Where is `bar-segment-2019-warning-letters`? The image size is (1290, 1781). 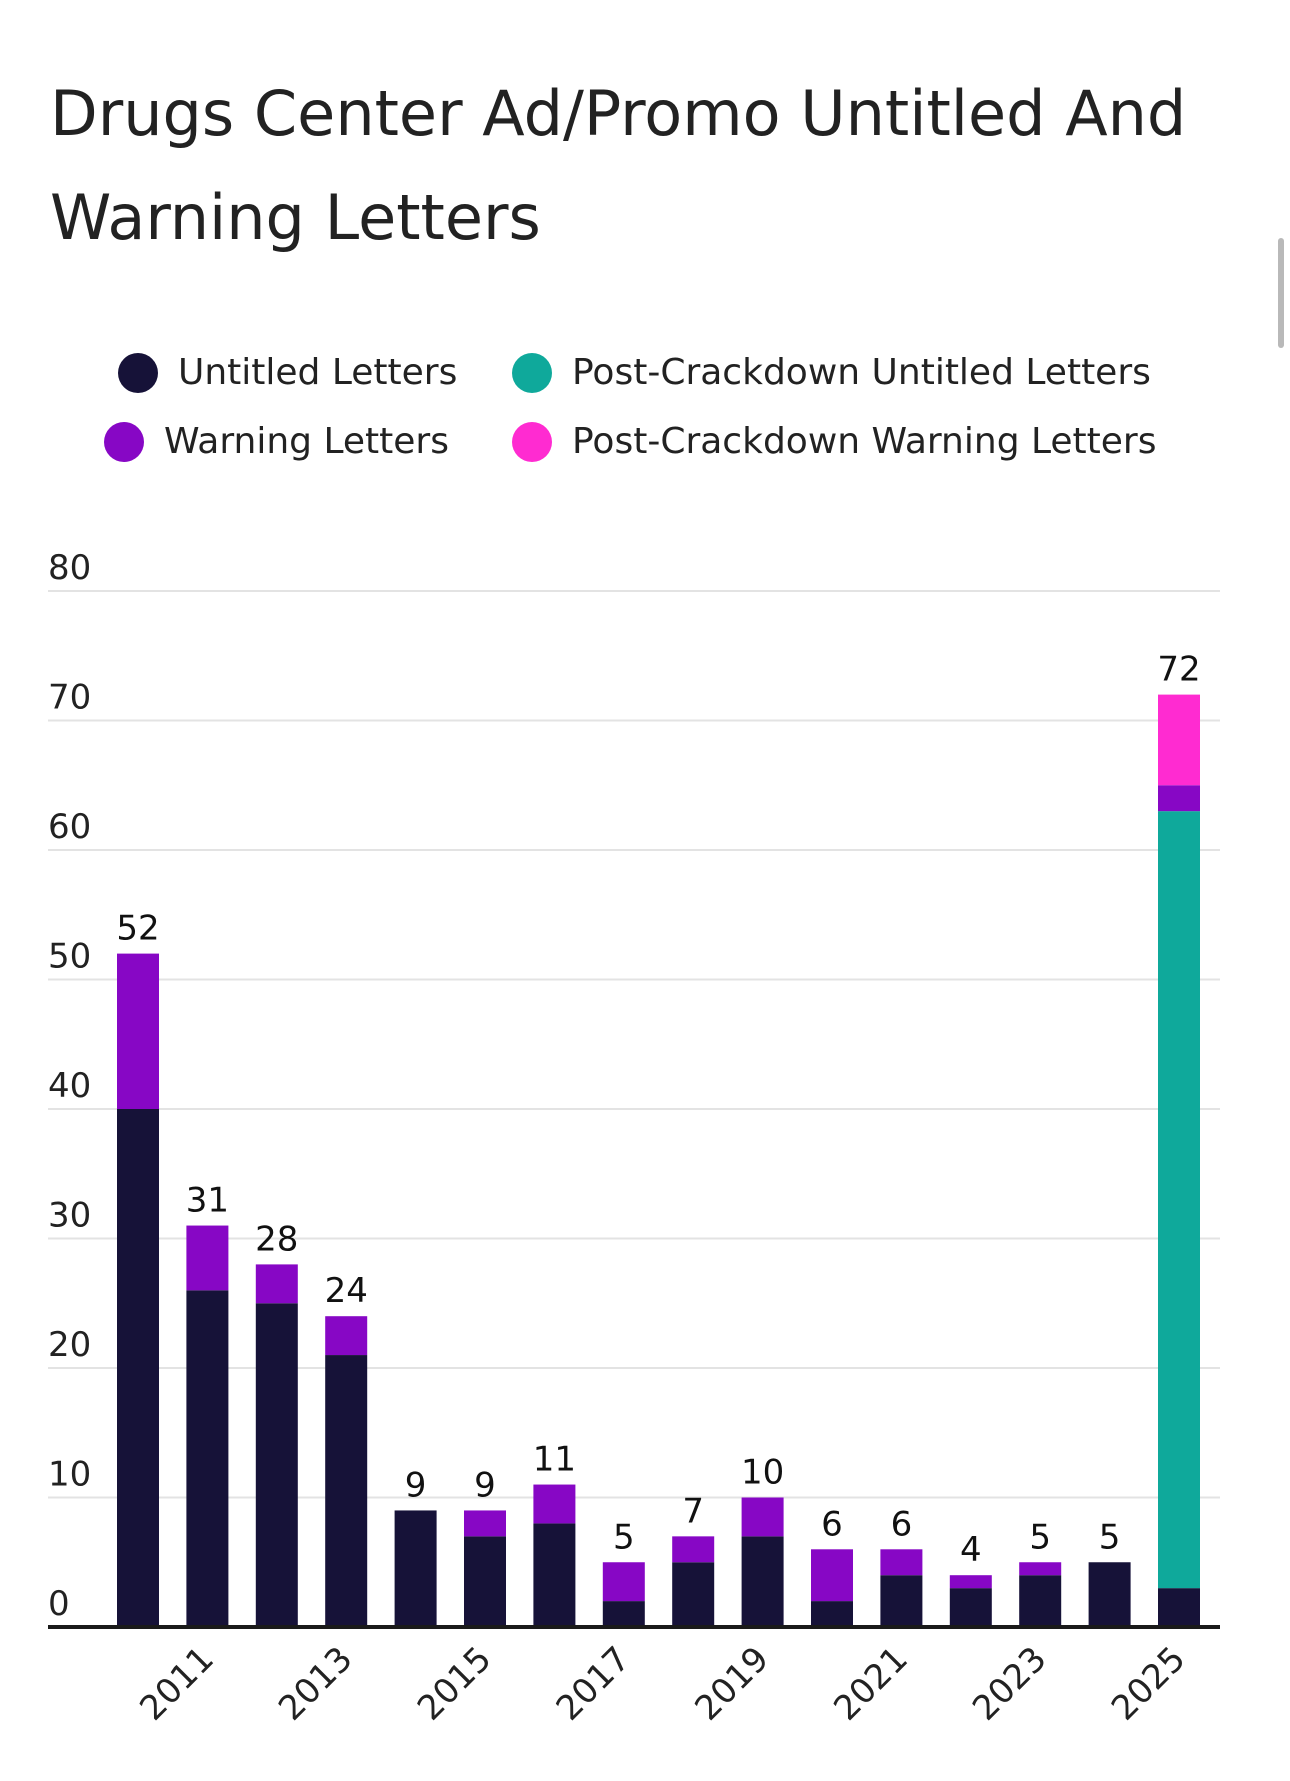
bar-segment-2019-warning-letters is located at coordinates (762, 1517).